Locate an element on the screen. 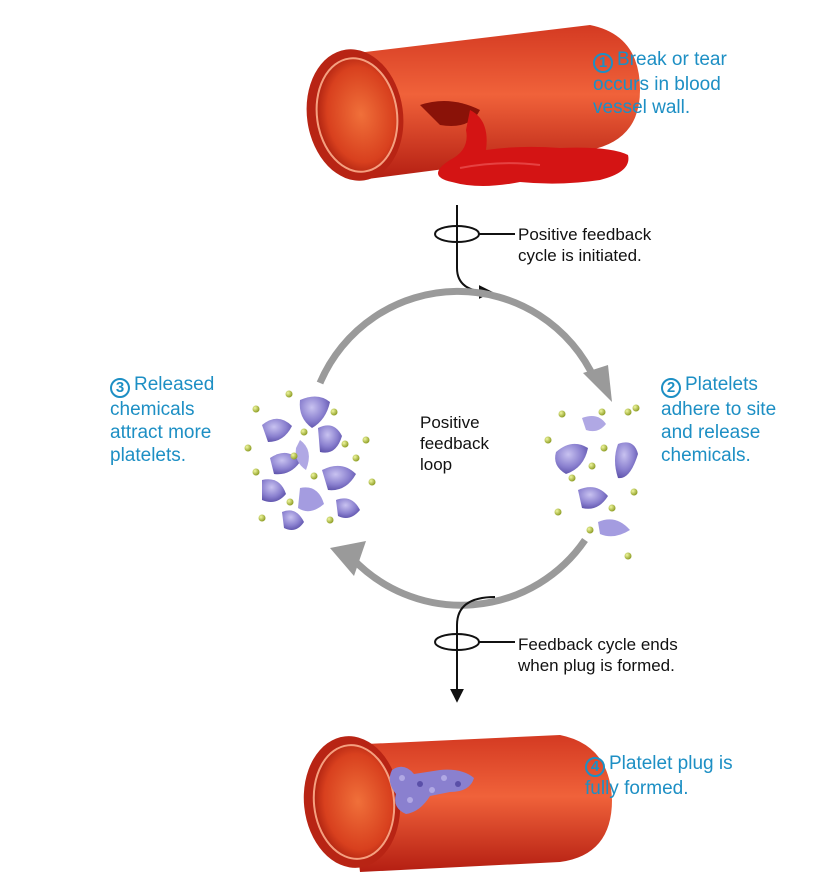 This screenshot has height=875, width=822. step-4-number: 4 is located at coordinates (595, 766).